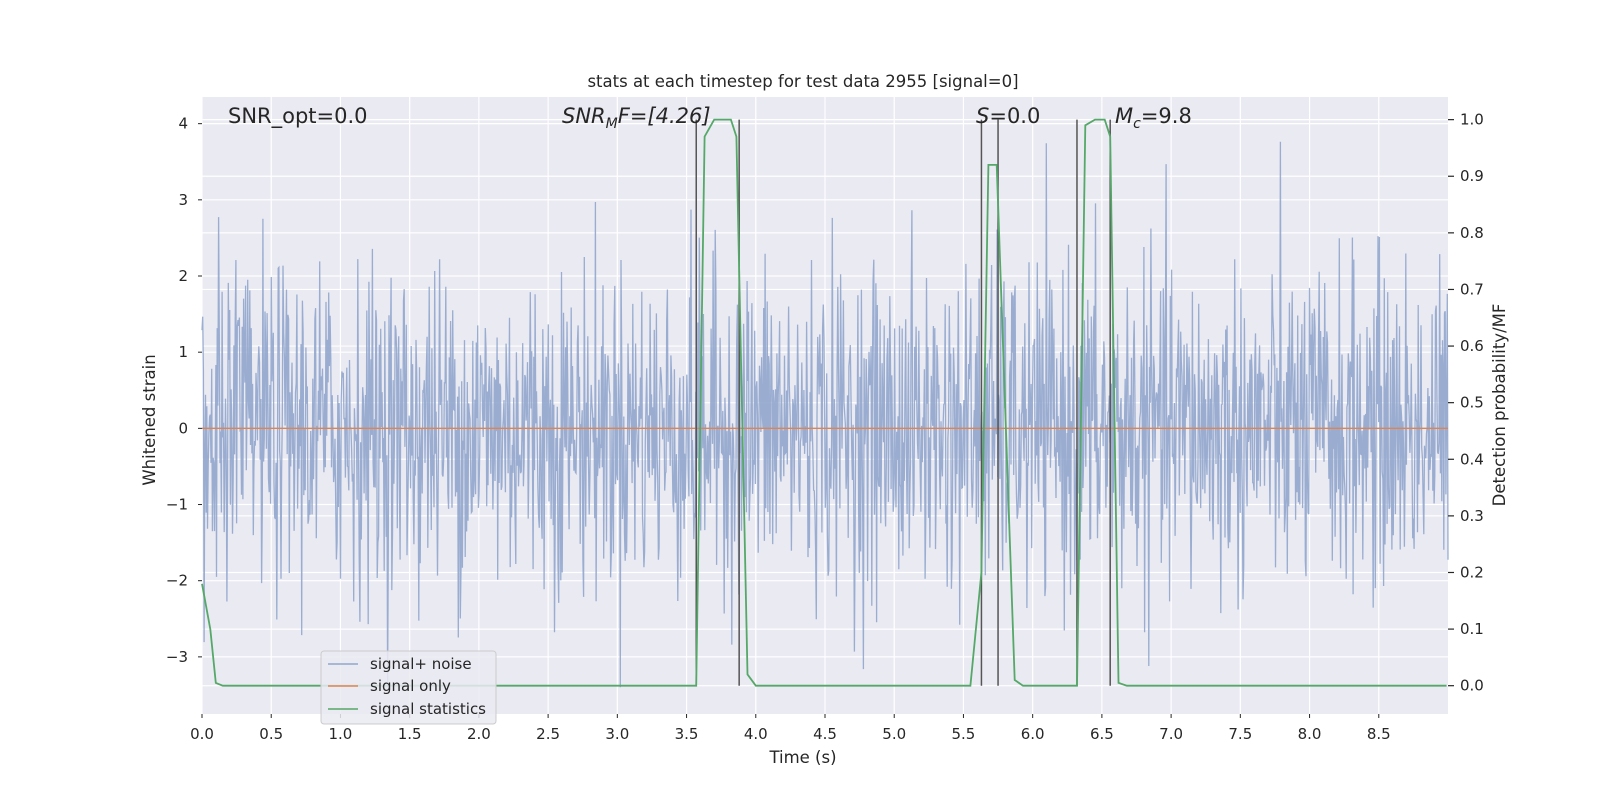  I want to click on x-tick-label: 0.5, so click(271, 734).